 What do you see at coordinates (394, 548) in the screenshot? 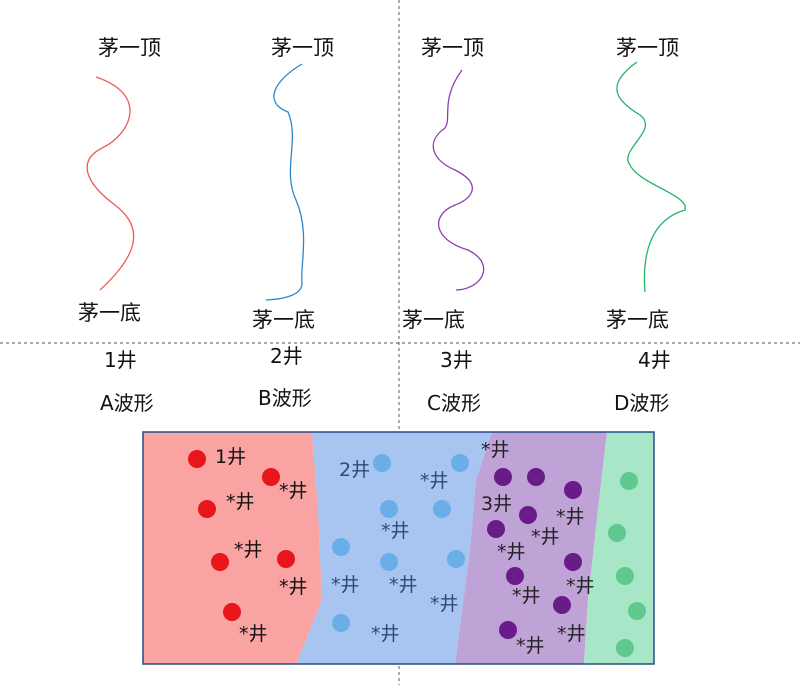
I see `zone-blue` at bounding box center [394, 548].